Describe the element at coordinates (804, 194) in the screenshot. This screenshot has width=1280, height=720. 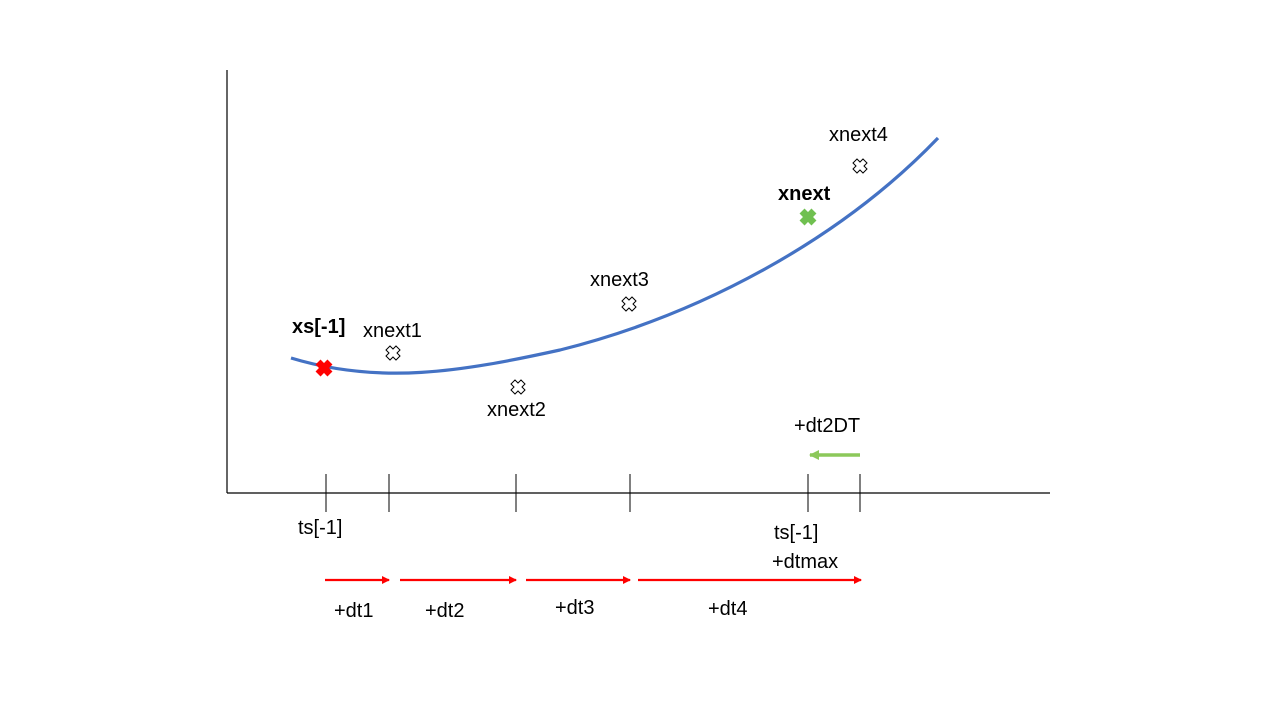
I see `accepted-point-label: xnext` at that location.